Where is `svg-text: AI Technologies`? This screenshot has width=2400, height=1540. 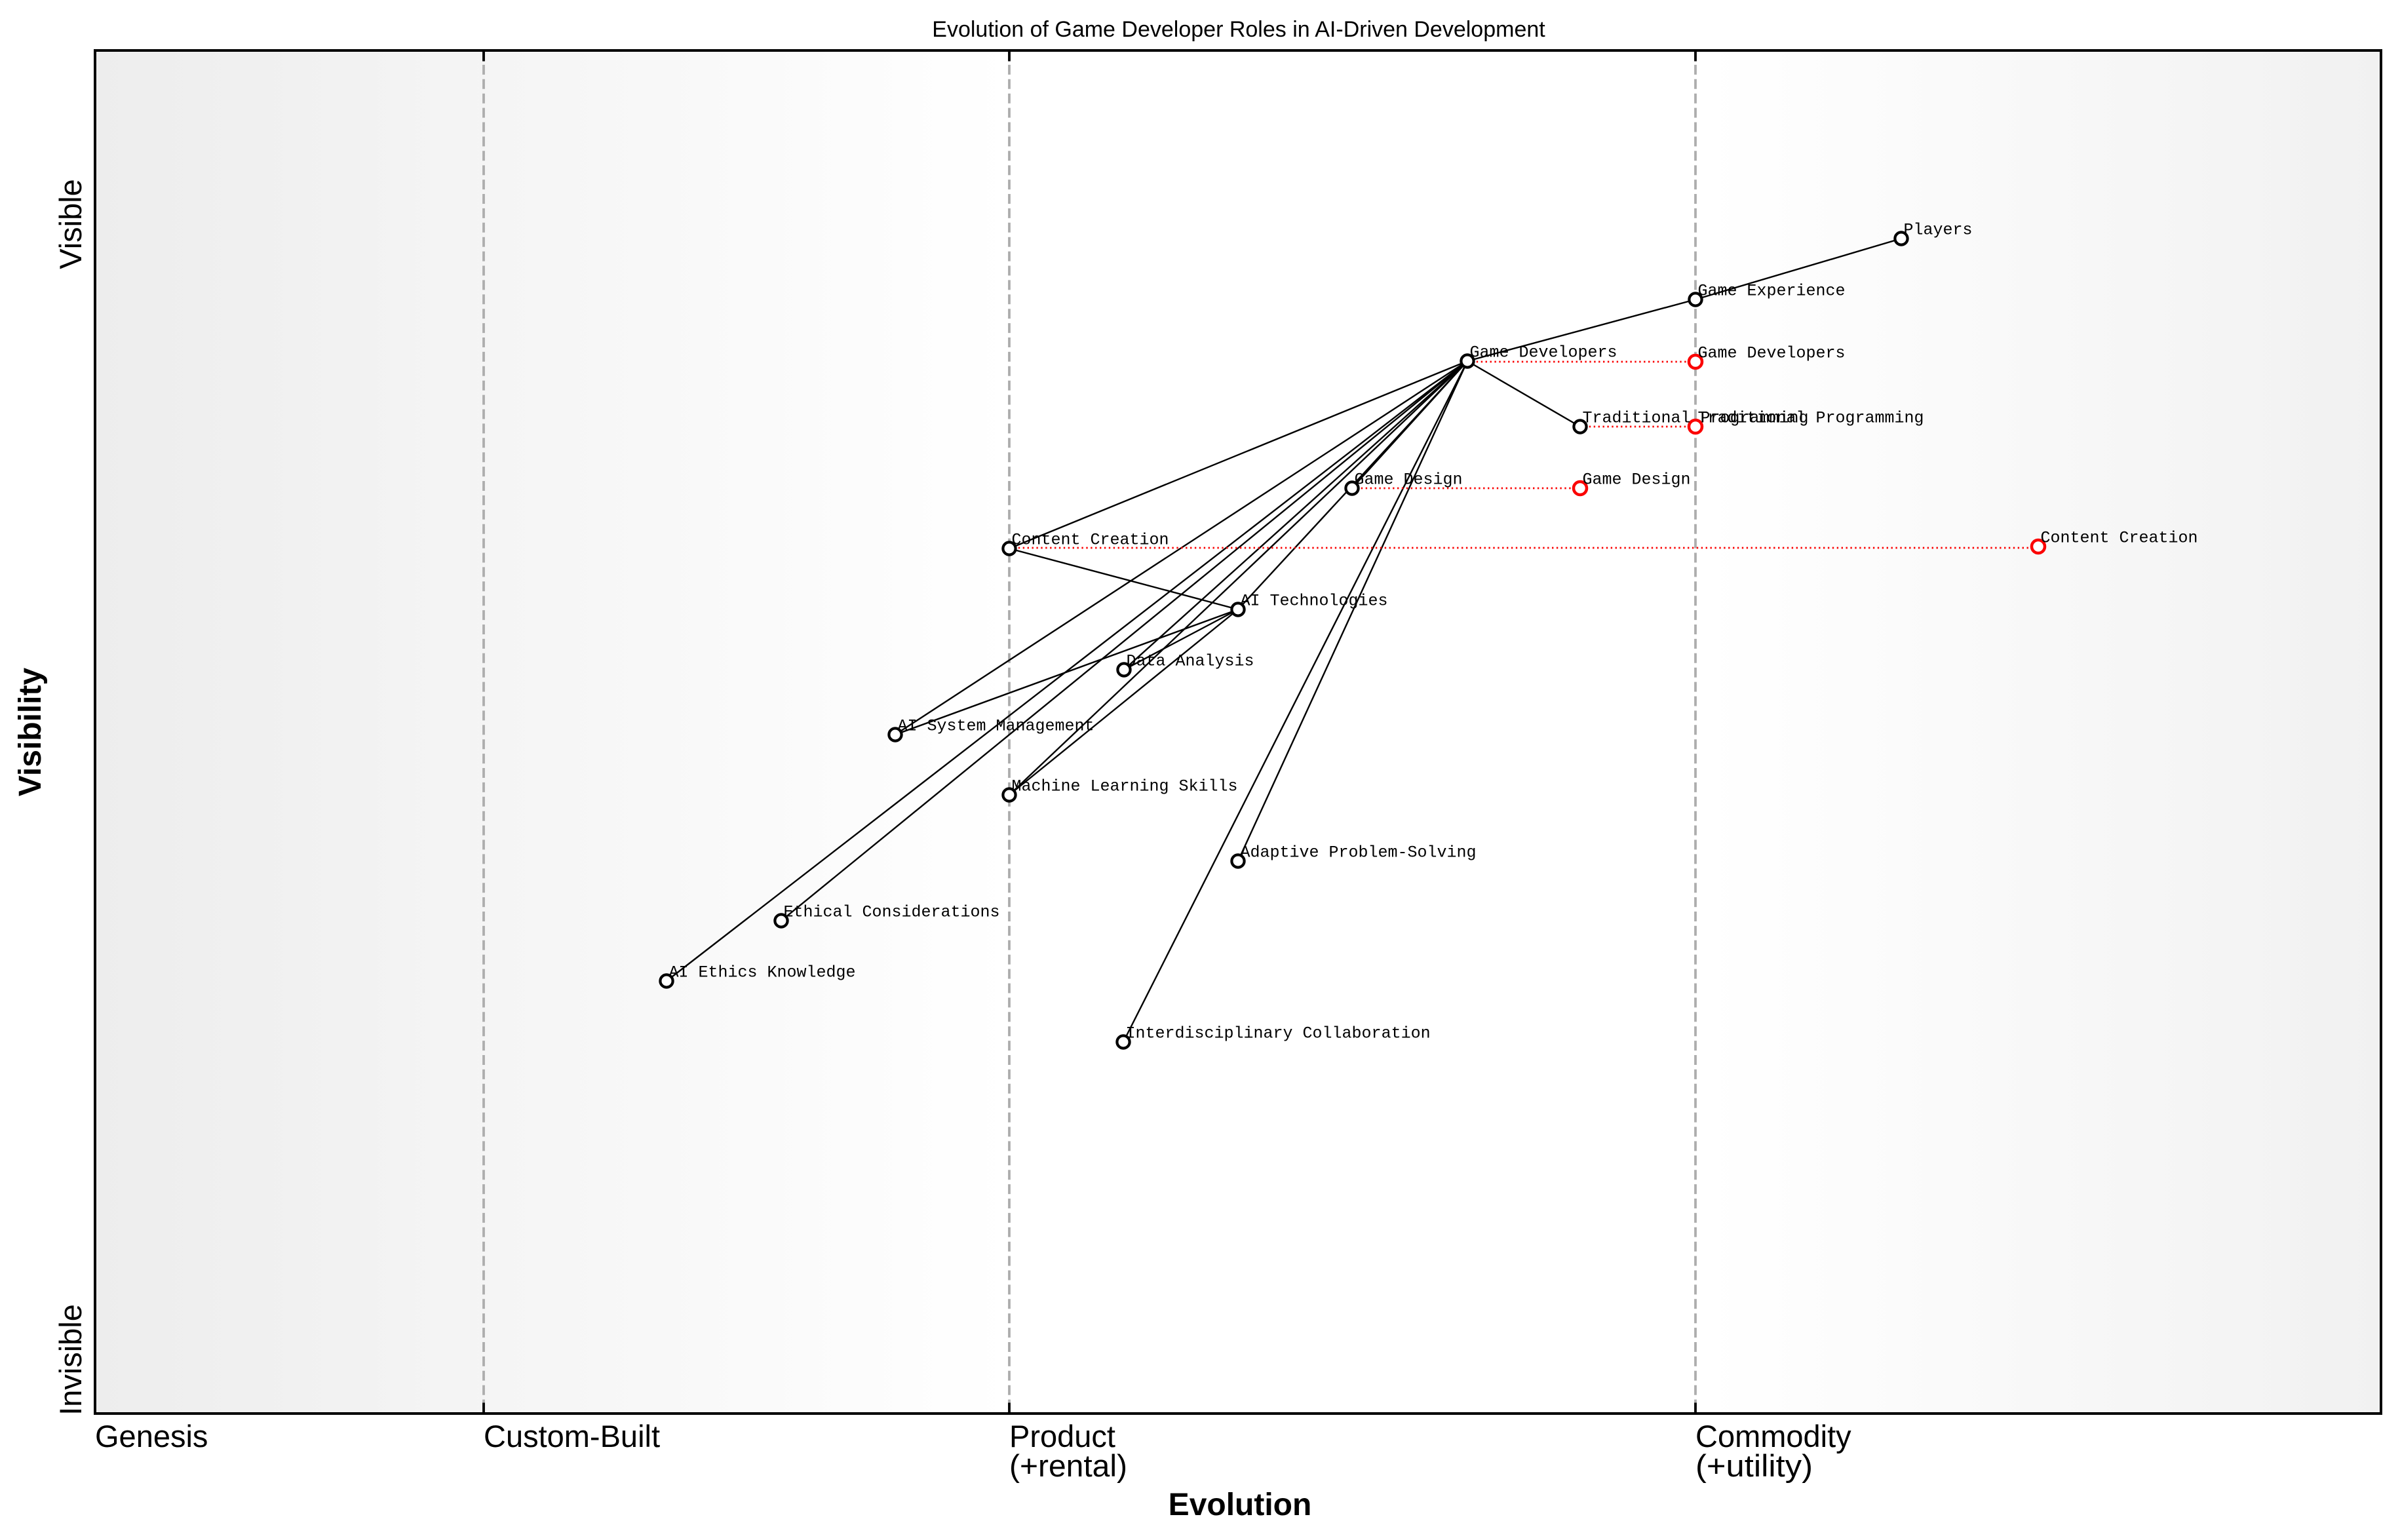 svg-text: AI Technologies is located at coordinates (1314, 601).